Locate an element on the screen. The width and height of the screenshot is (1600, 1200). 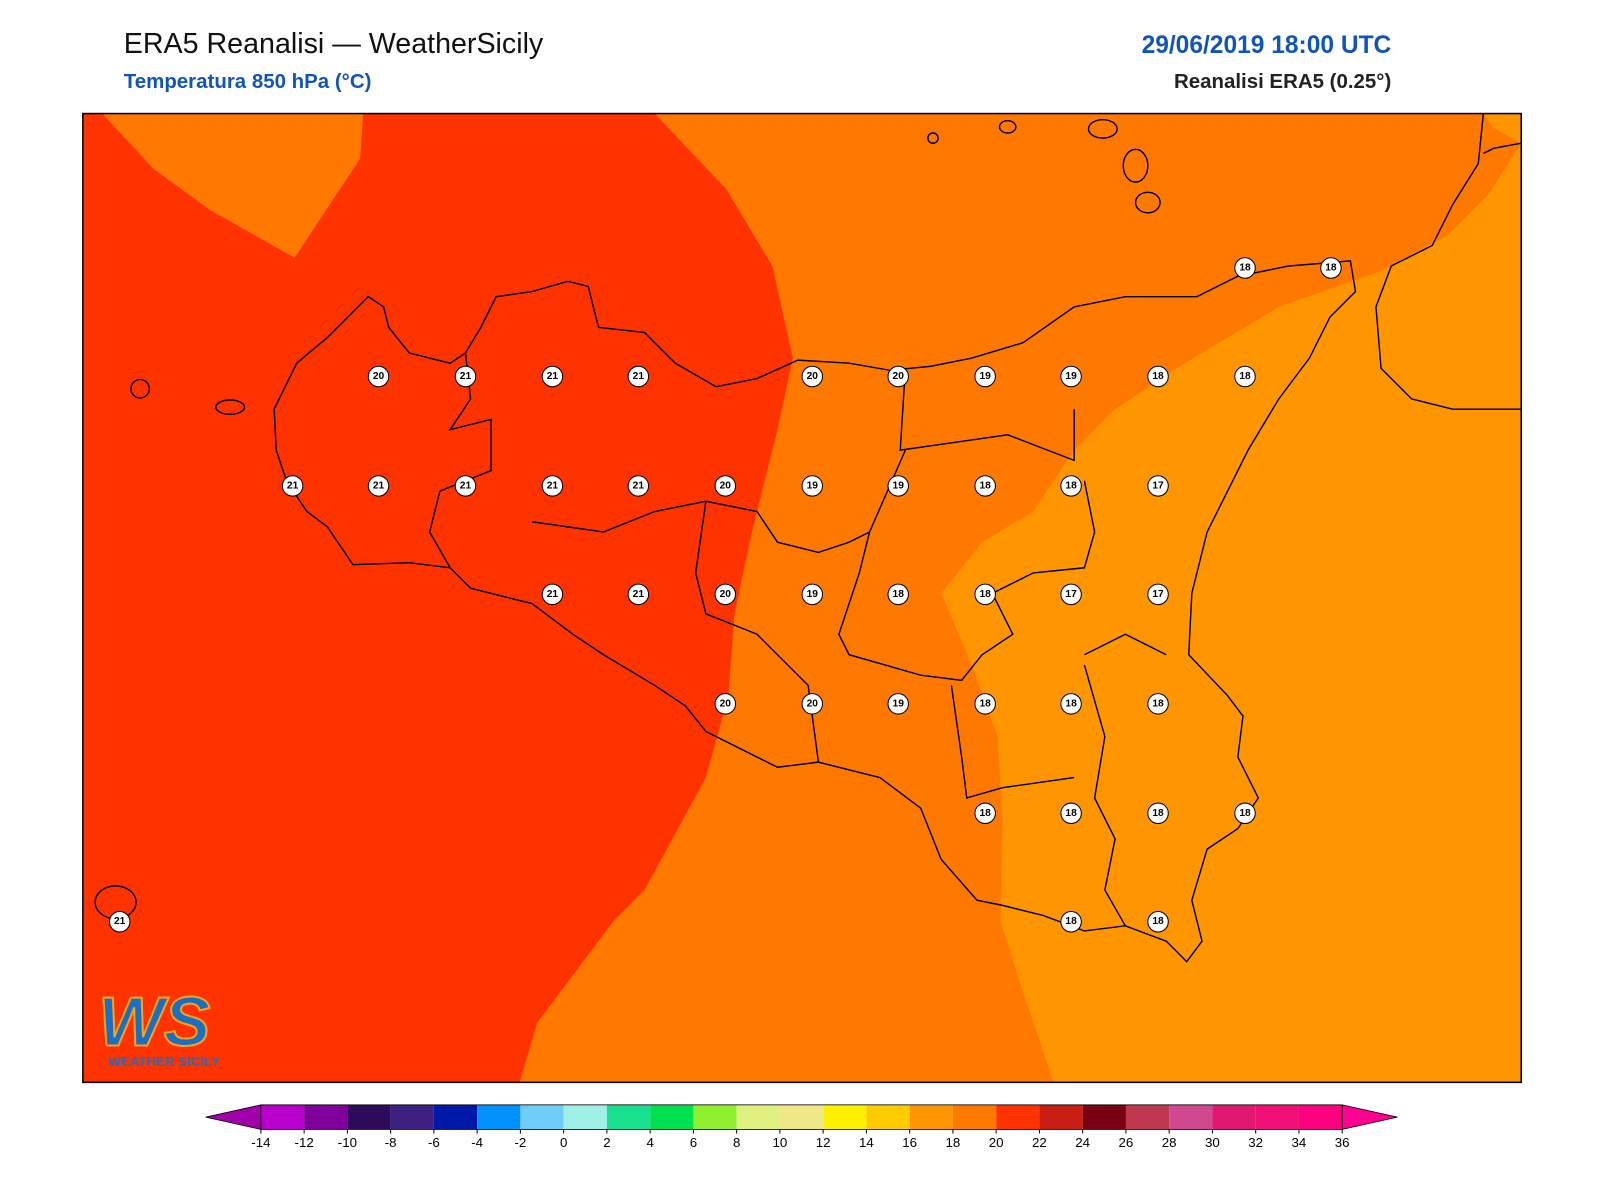
colorbar-tick-label: 12 is located at coordinates (823, 1142).